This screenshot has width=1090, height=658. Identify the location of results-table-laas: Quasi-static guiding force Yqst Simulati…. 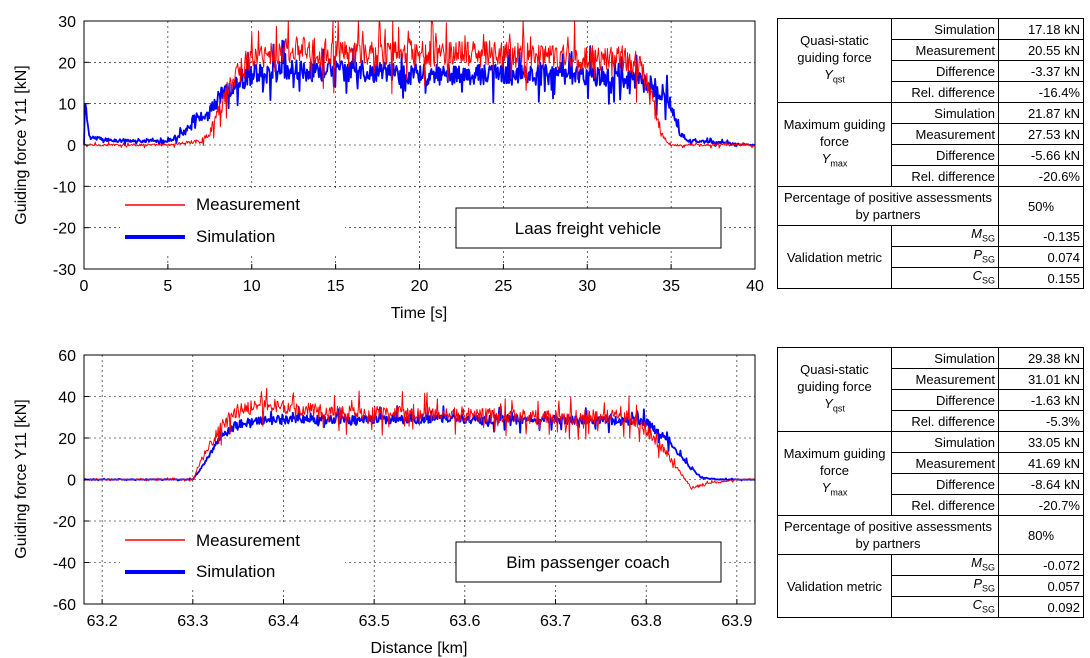
(930, 153).